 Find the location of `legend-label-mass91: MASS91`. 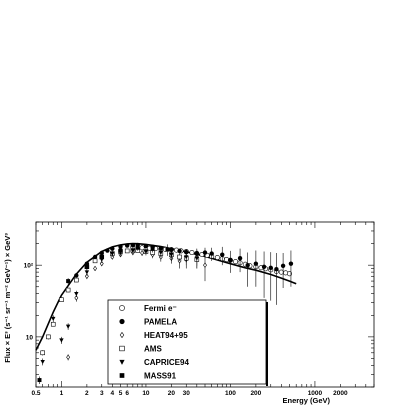

legend-label-mass91: MASS91 is located at coordinates (160, 376).